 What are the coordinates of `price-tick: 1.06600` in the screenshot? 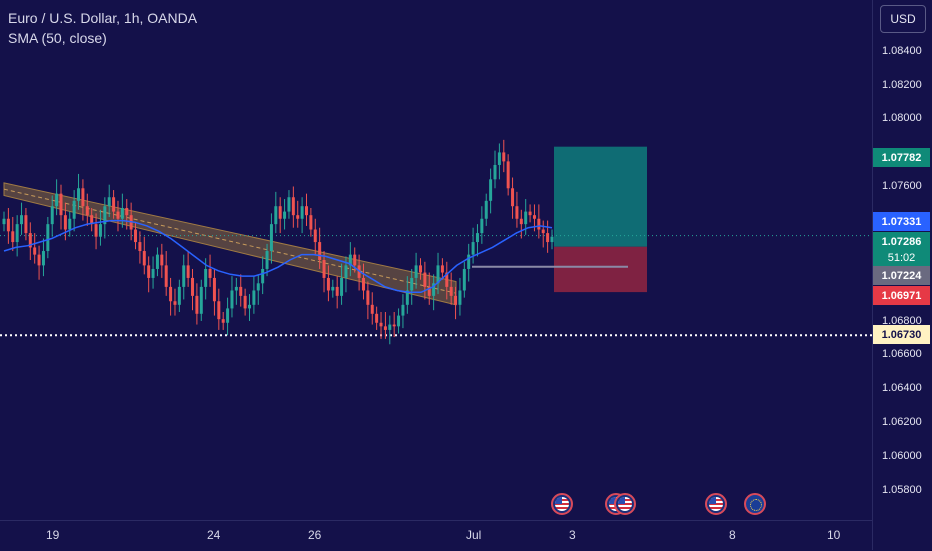 It's located at (902, 354).